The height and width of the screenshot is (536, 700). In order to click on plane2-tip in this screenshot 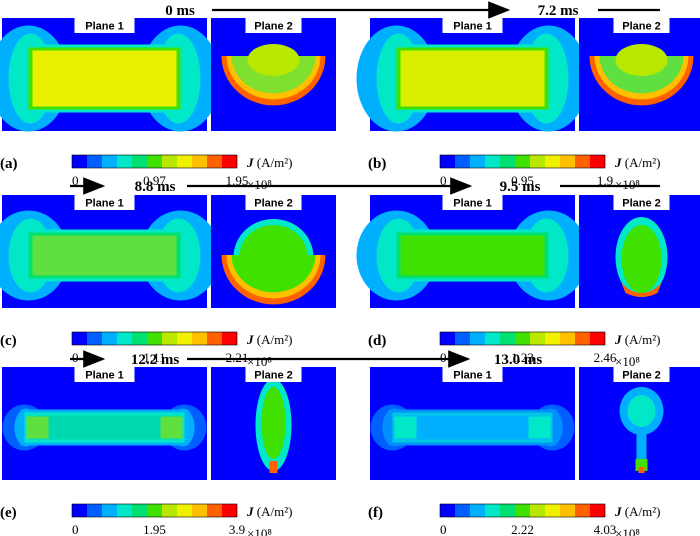, I will do `click(273, 467)`.